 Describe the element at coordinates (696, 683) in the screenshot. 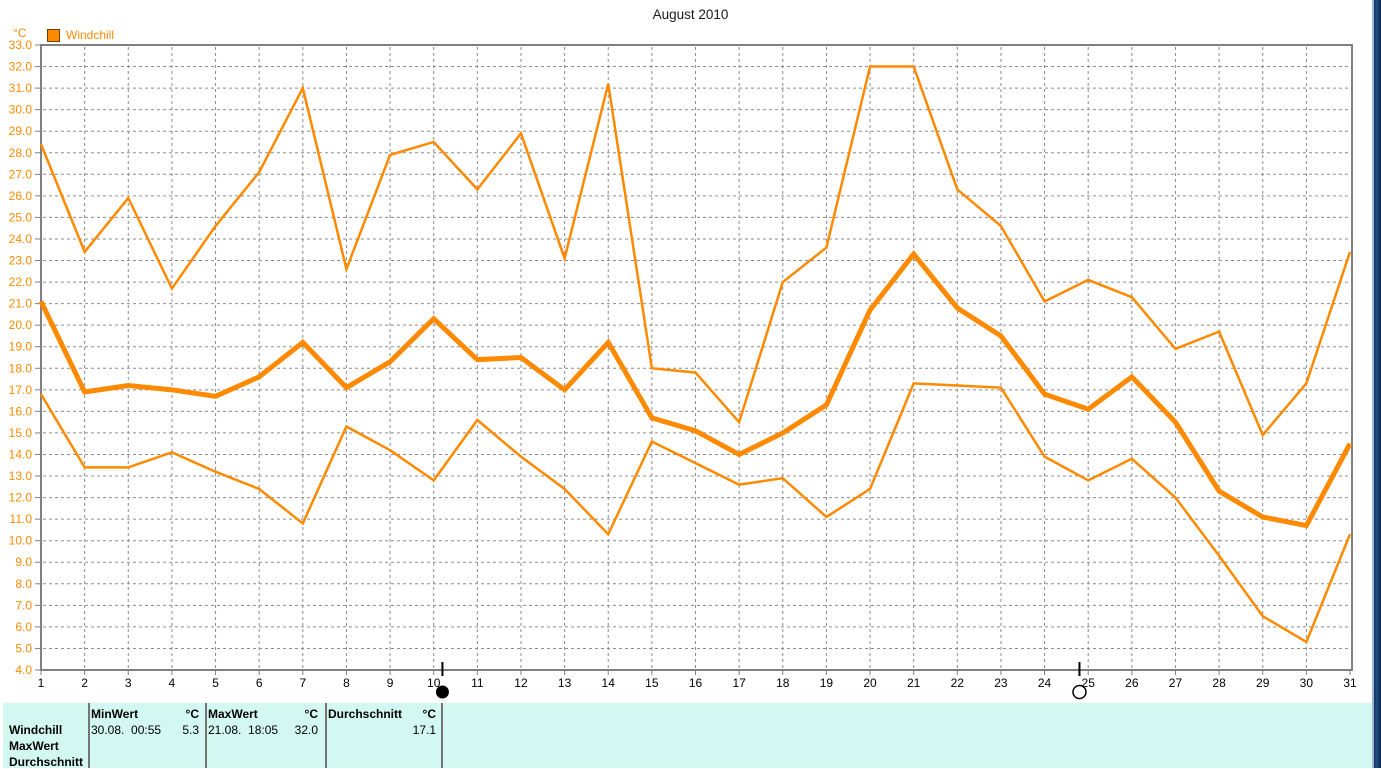

I see `x-tick-label: 16` at that location.